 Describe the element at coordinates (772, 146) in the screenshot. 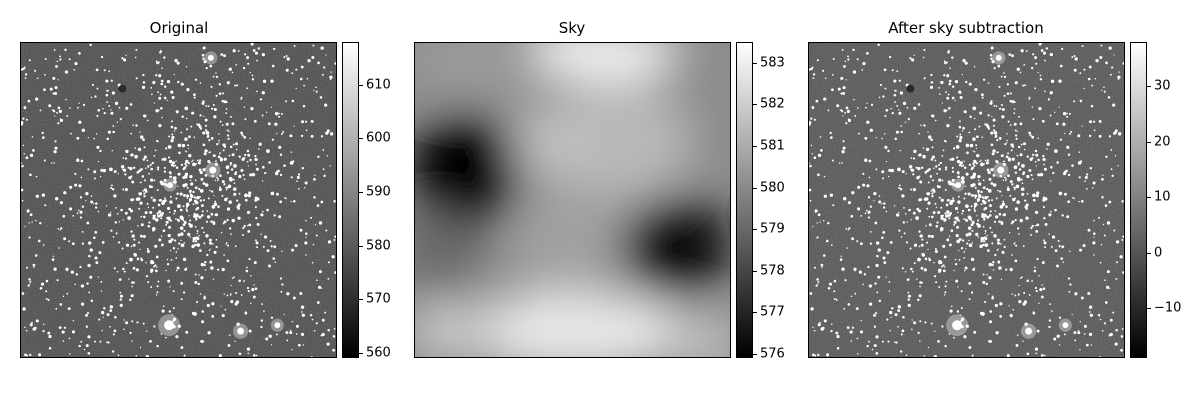

I see `colorbar-tick-label: 581` at that location.